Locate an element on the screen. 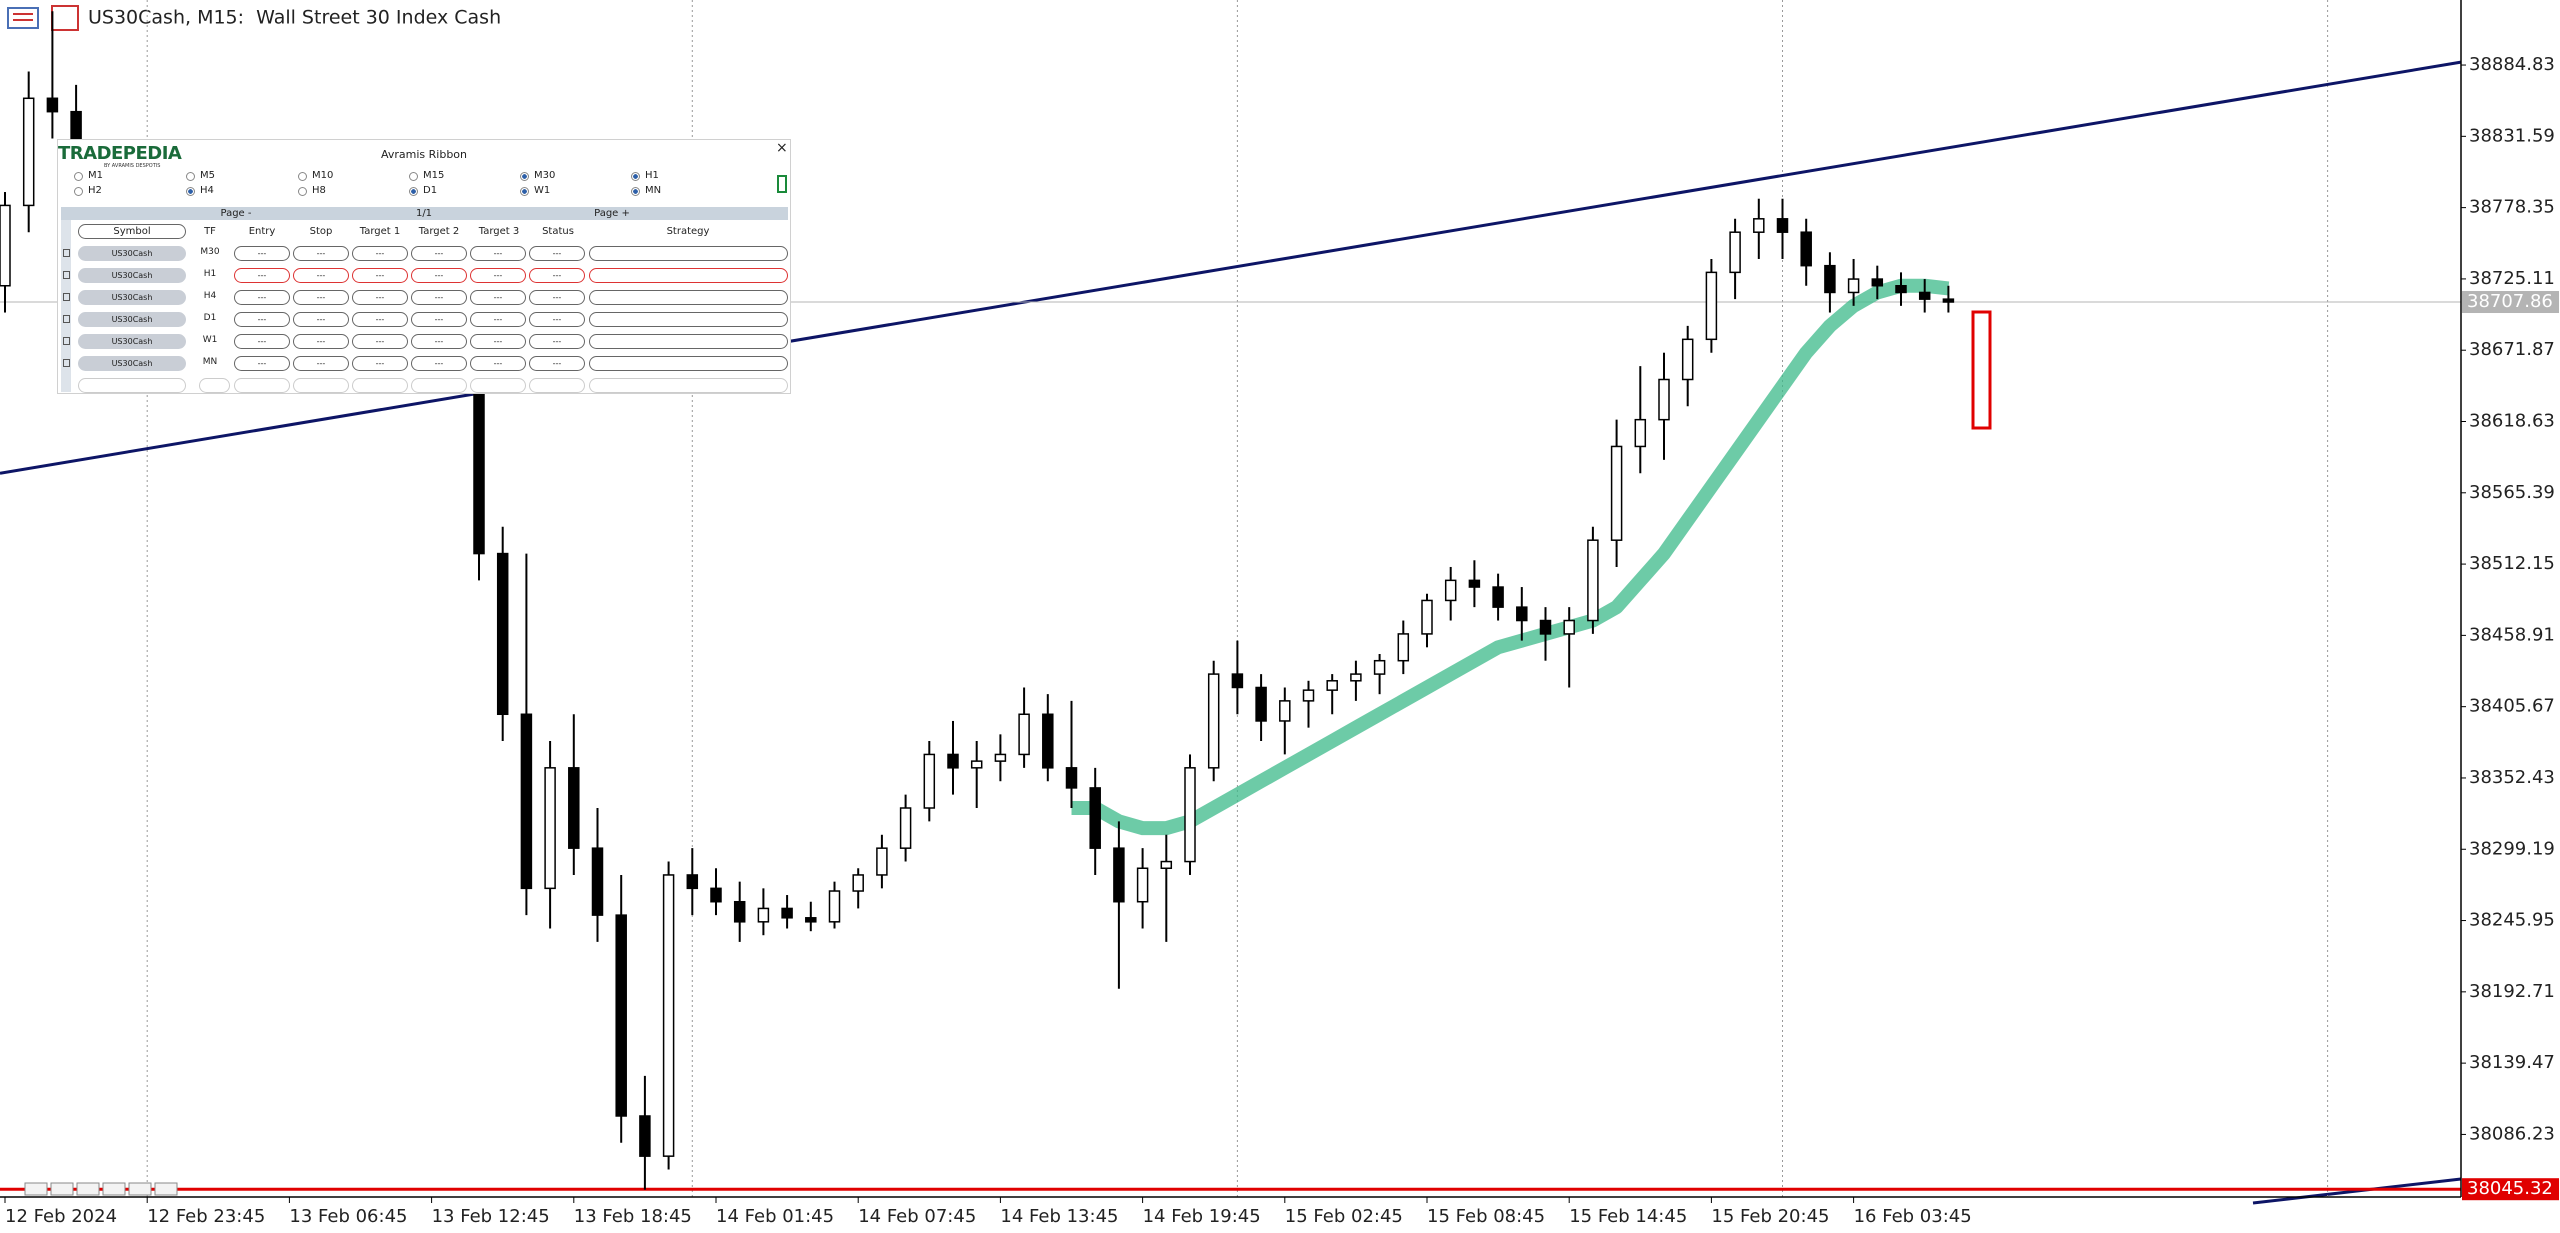  y-tick-label: 38352.43 is located at coordinates (2512, 777).